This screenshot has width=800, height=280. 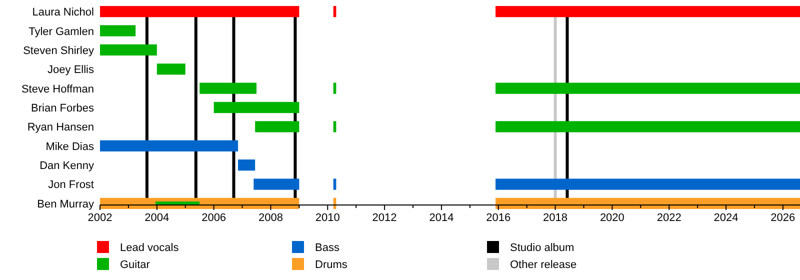 What do you see at coordinates (65, 204) in the screenshot?
I see `y-tick-label: Ben Murray` at bounding box center [65, 204].